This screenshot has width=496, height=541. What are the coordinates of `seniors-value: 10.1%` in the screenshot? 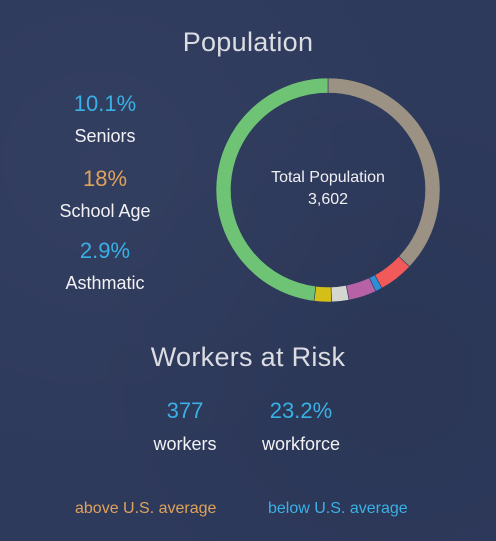 It's located at (105, 103).